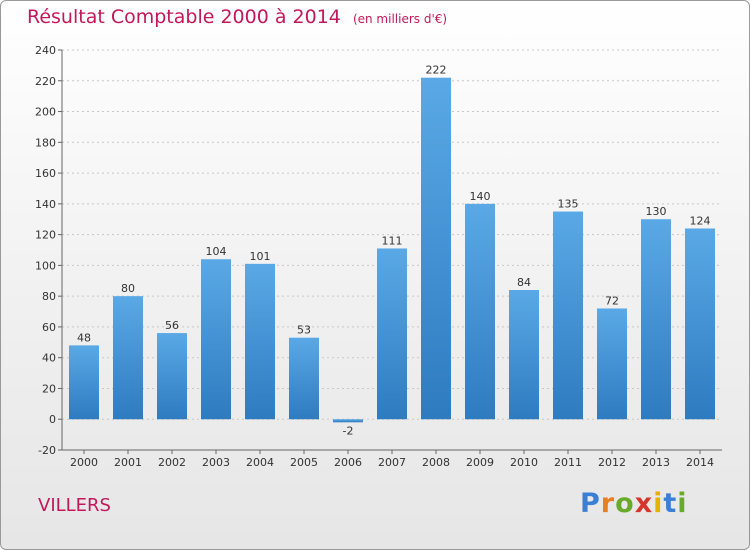  I want to click on logo-letter: r, so click(608, 503).